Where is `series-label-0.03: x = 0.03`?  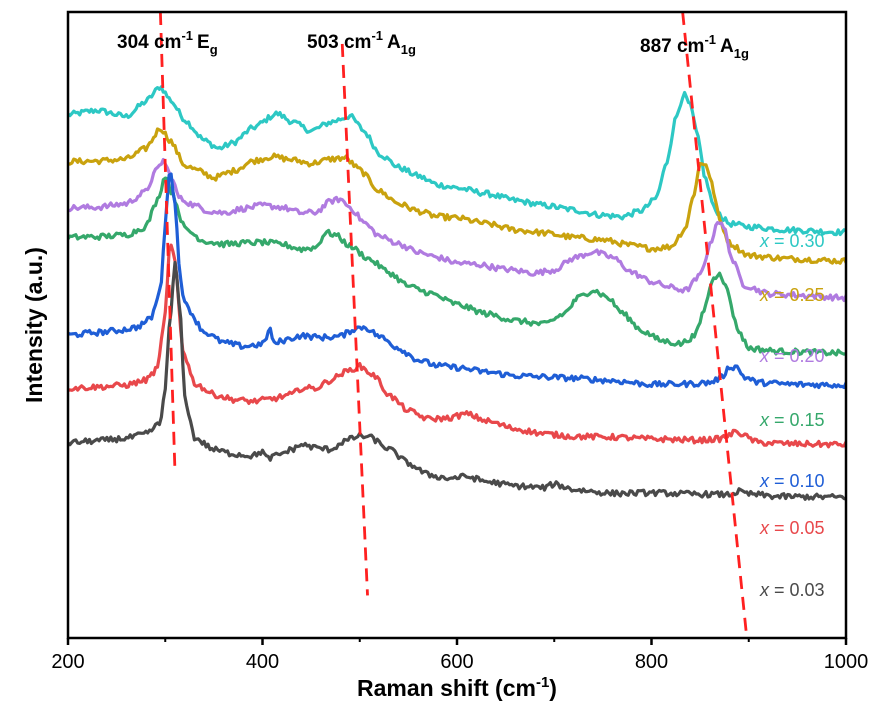 series-label-0.03: x = 0.03 is located at coordinates (792, 590).